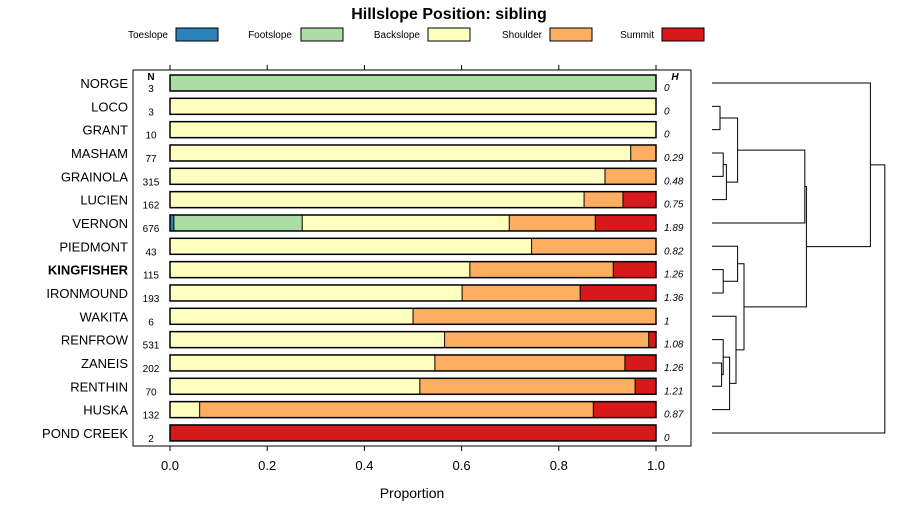 This screenshot has height=525, width=900. I want to click on row-grainola: GRAINOLA 315 0.48, so click(372, 177).